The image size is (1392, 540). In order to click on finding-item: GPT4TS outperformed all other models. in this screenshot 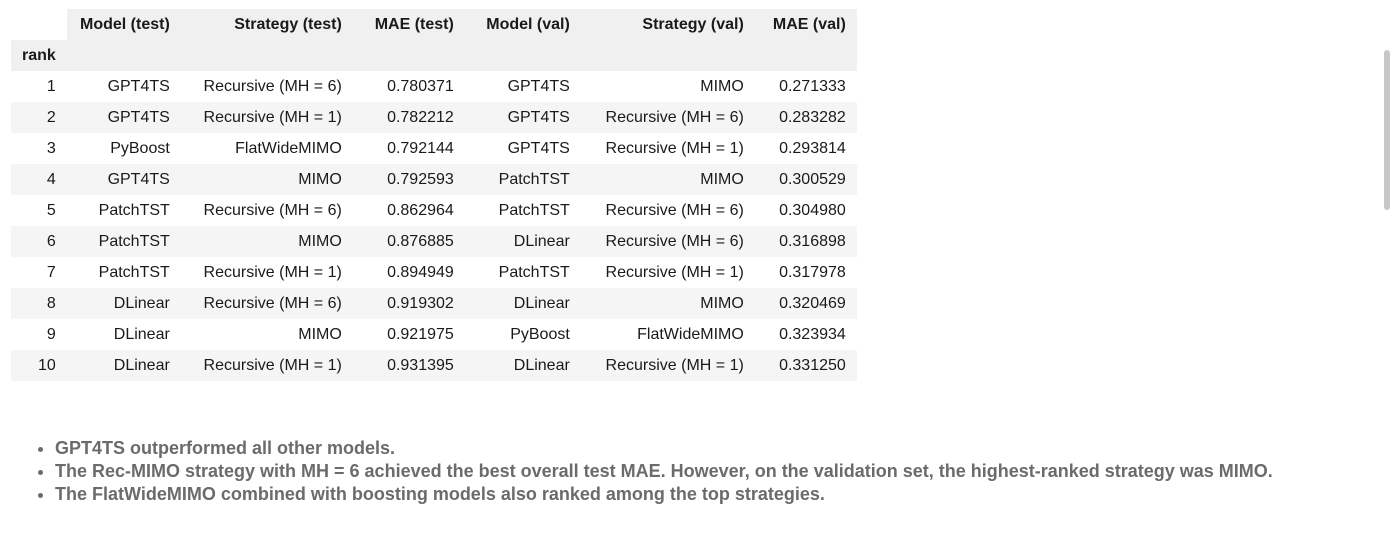, I will do `click(723, 448)`.